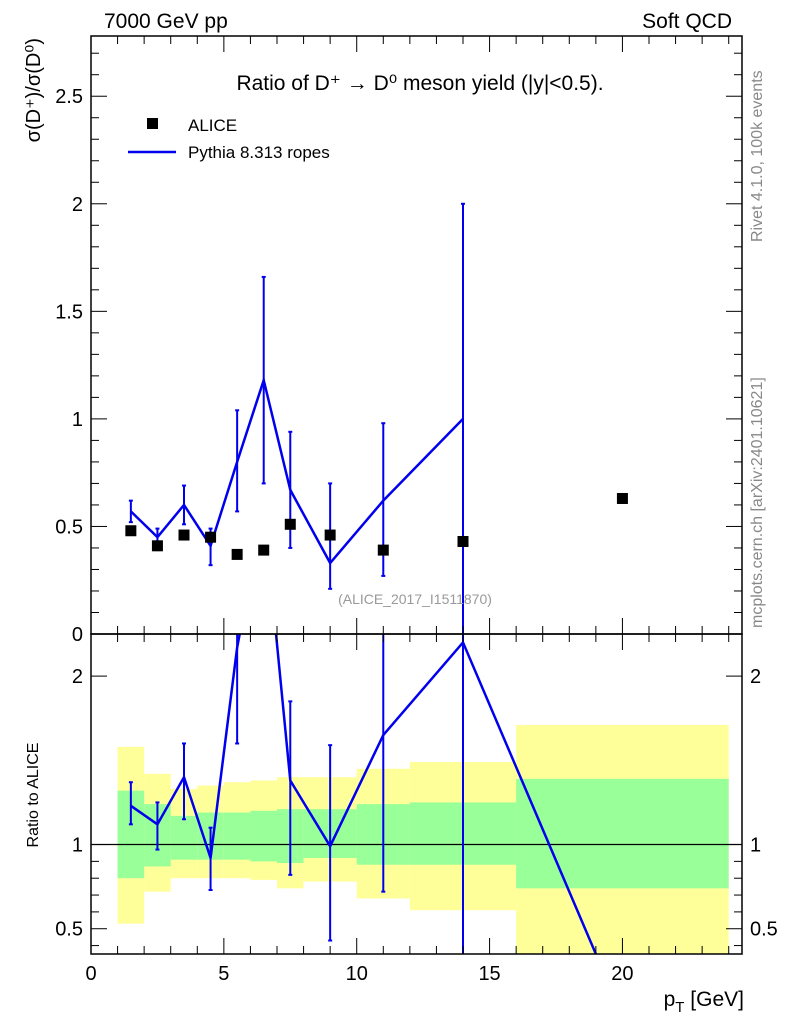 The image size is (786, 1024). Describe the element at coordinates (757, 502) in the screenshot. I see `mcplots-label: mcplots.cern.ch [arXiv:2401.10621]` at that location.